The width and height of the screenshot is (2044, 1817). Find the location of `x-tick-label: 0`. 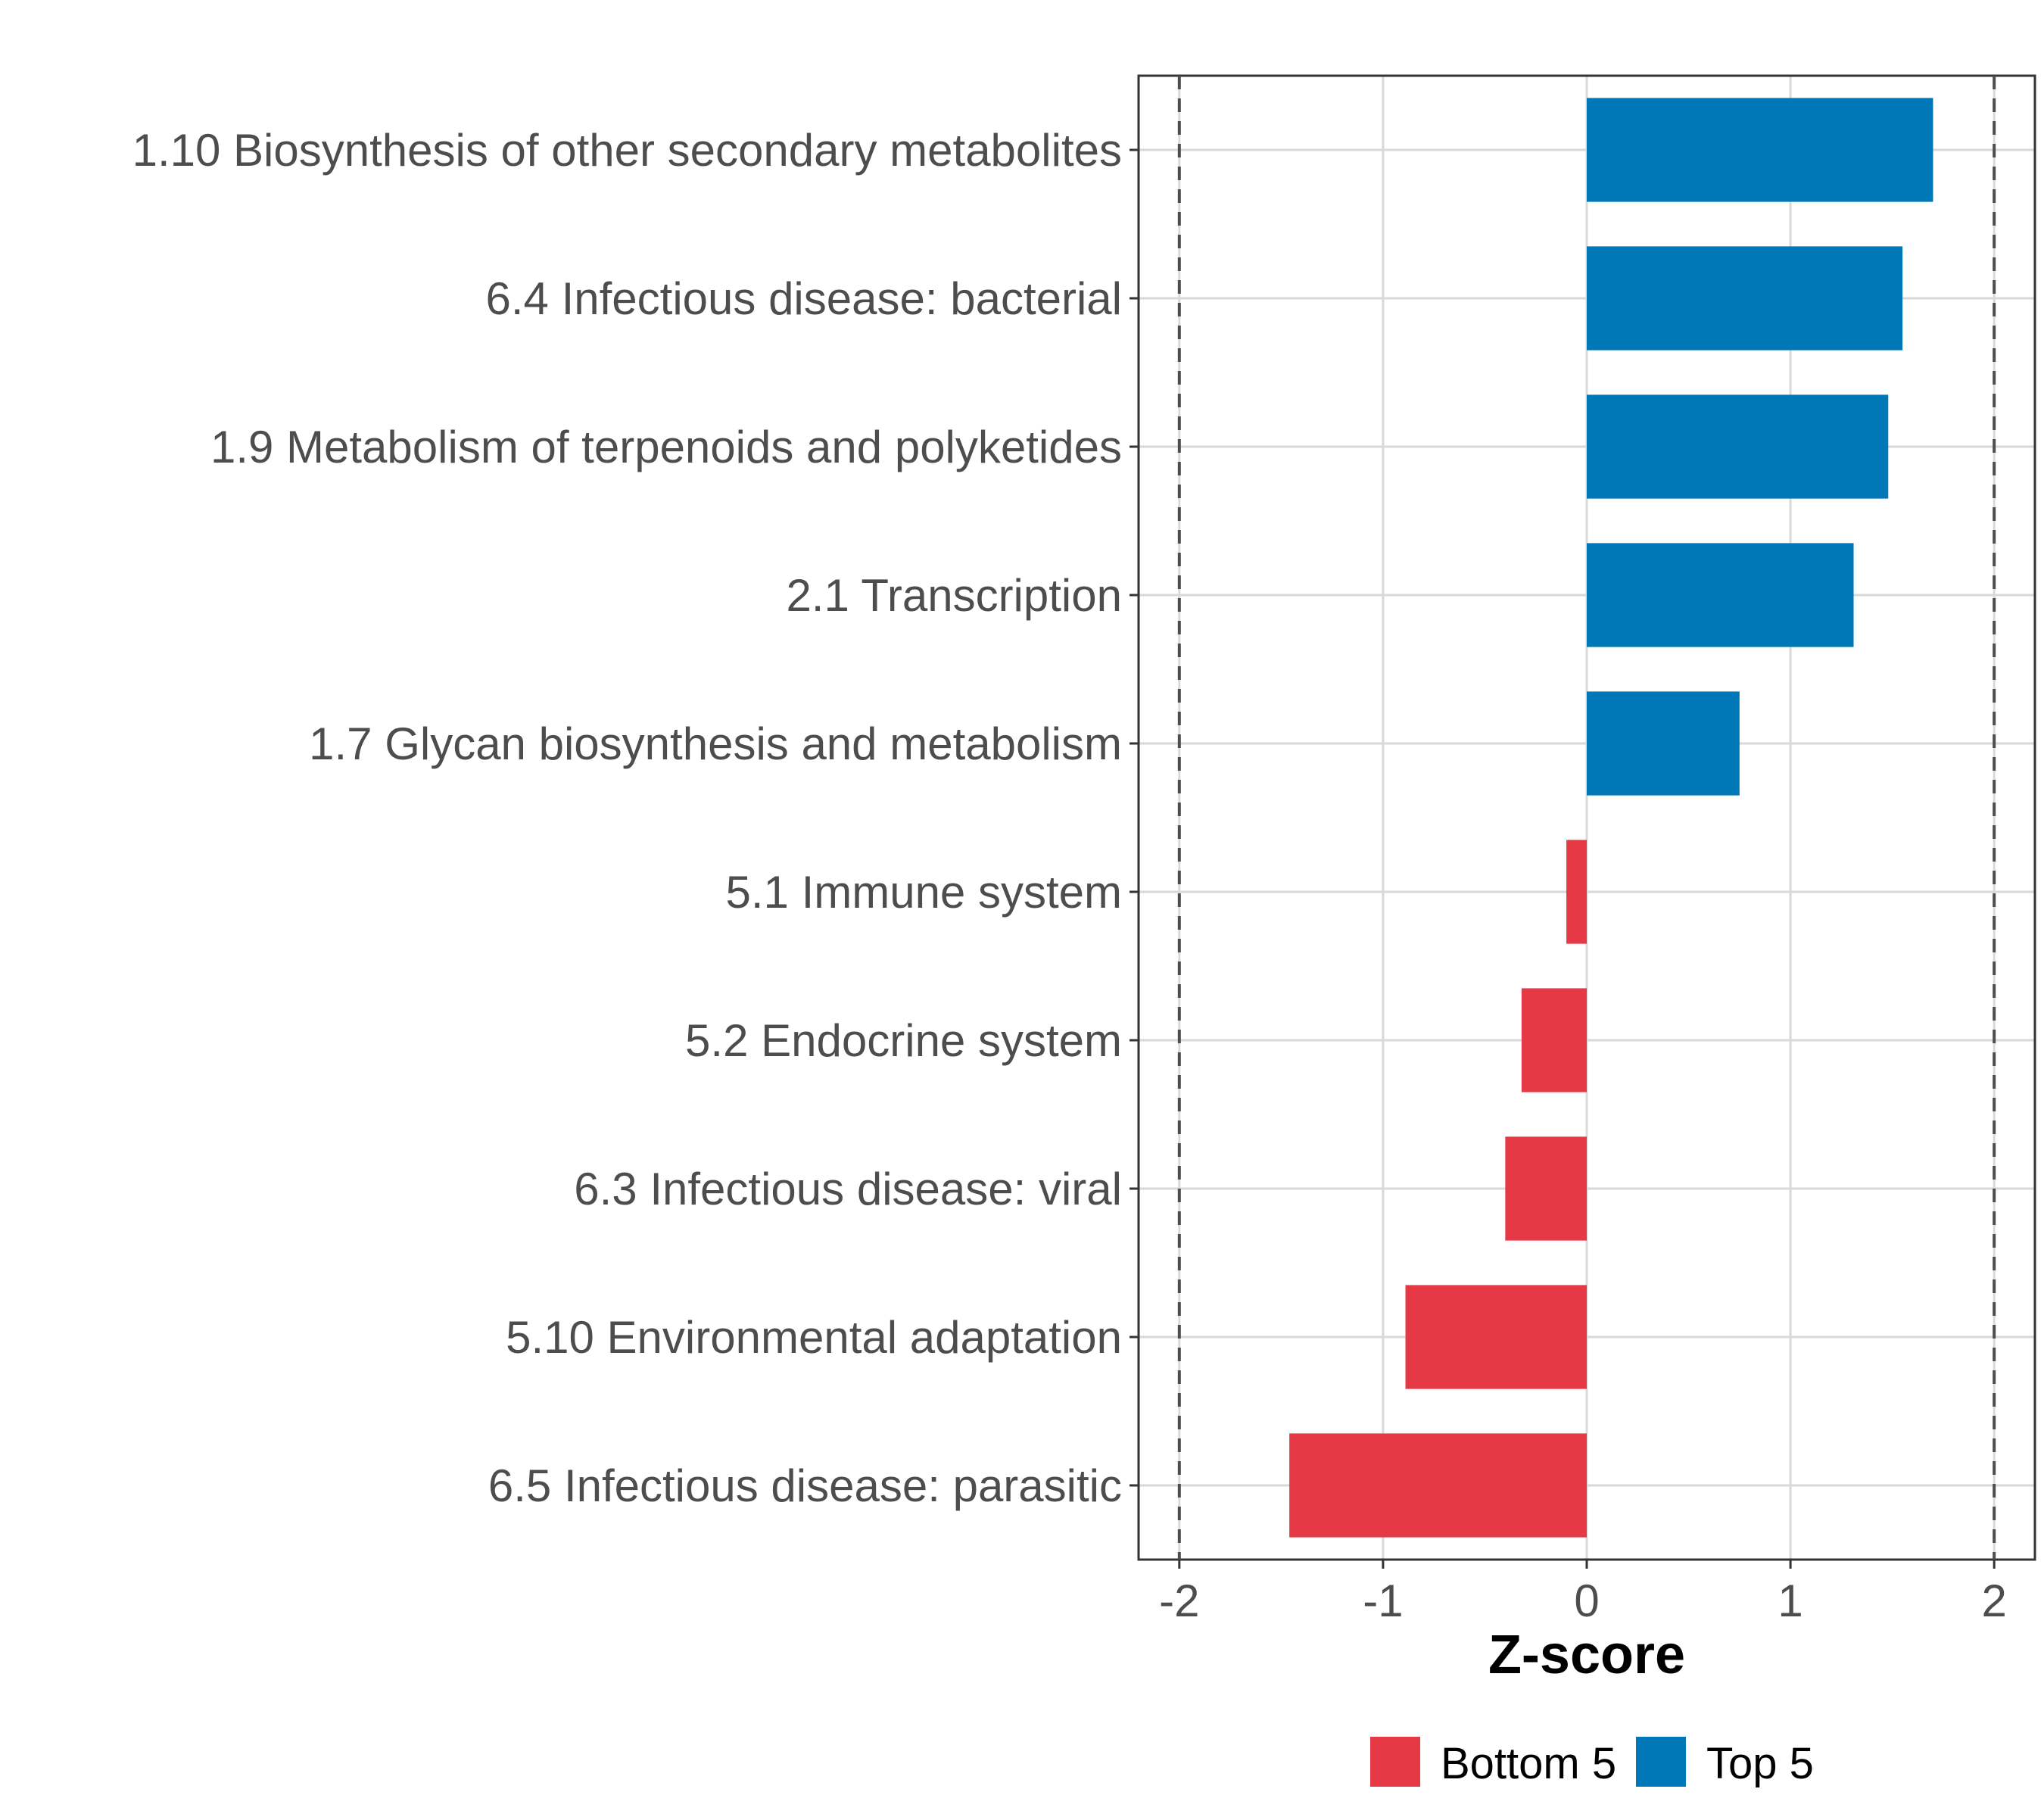

x-tick-label: 0 is located at coordinates (1586, 1600).